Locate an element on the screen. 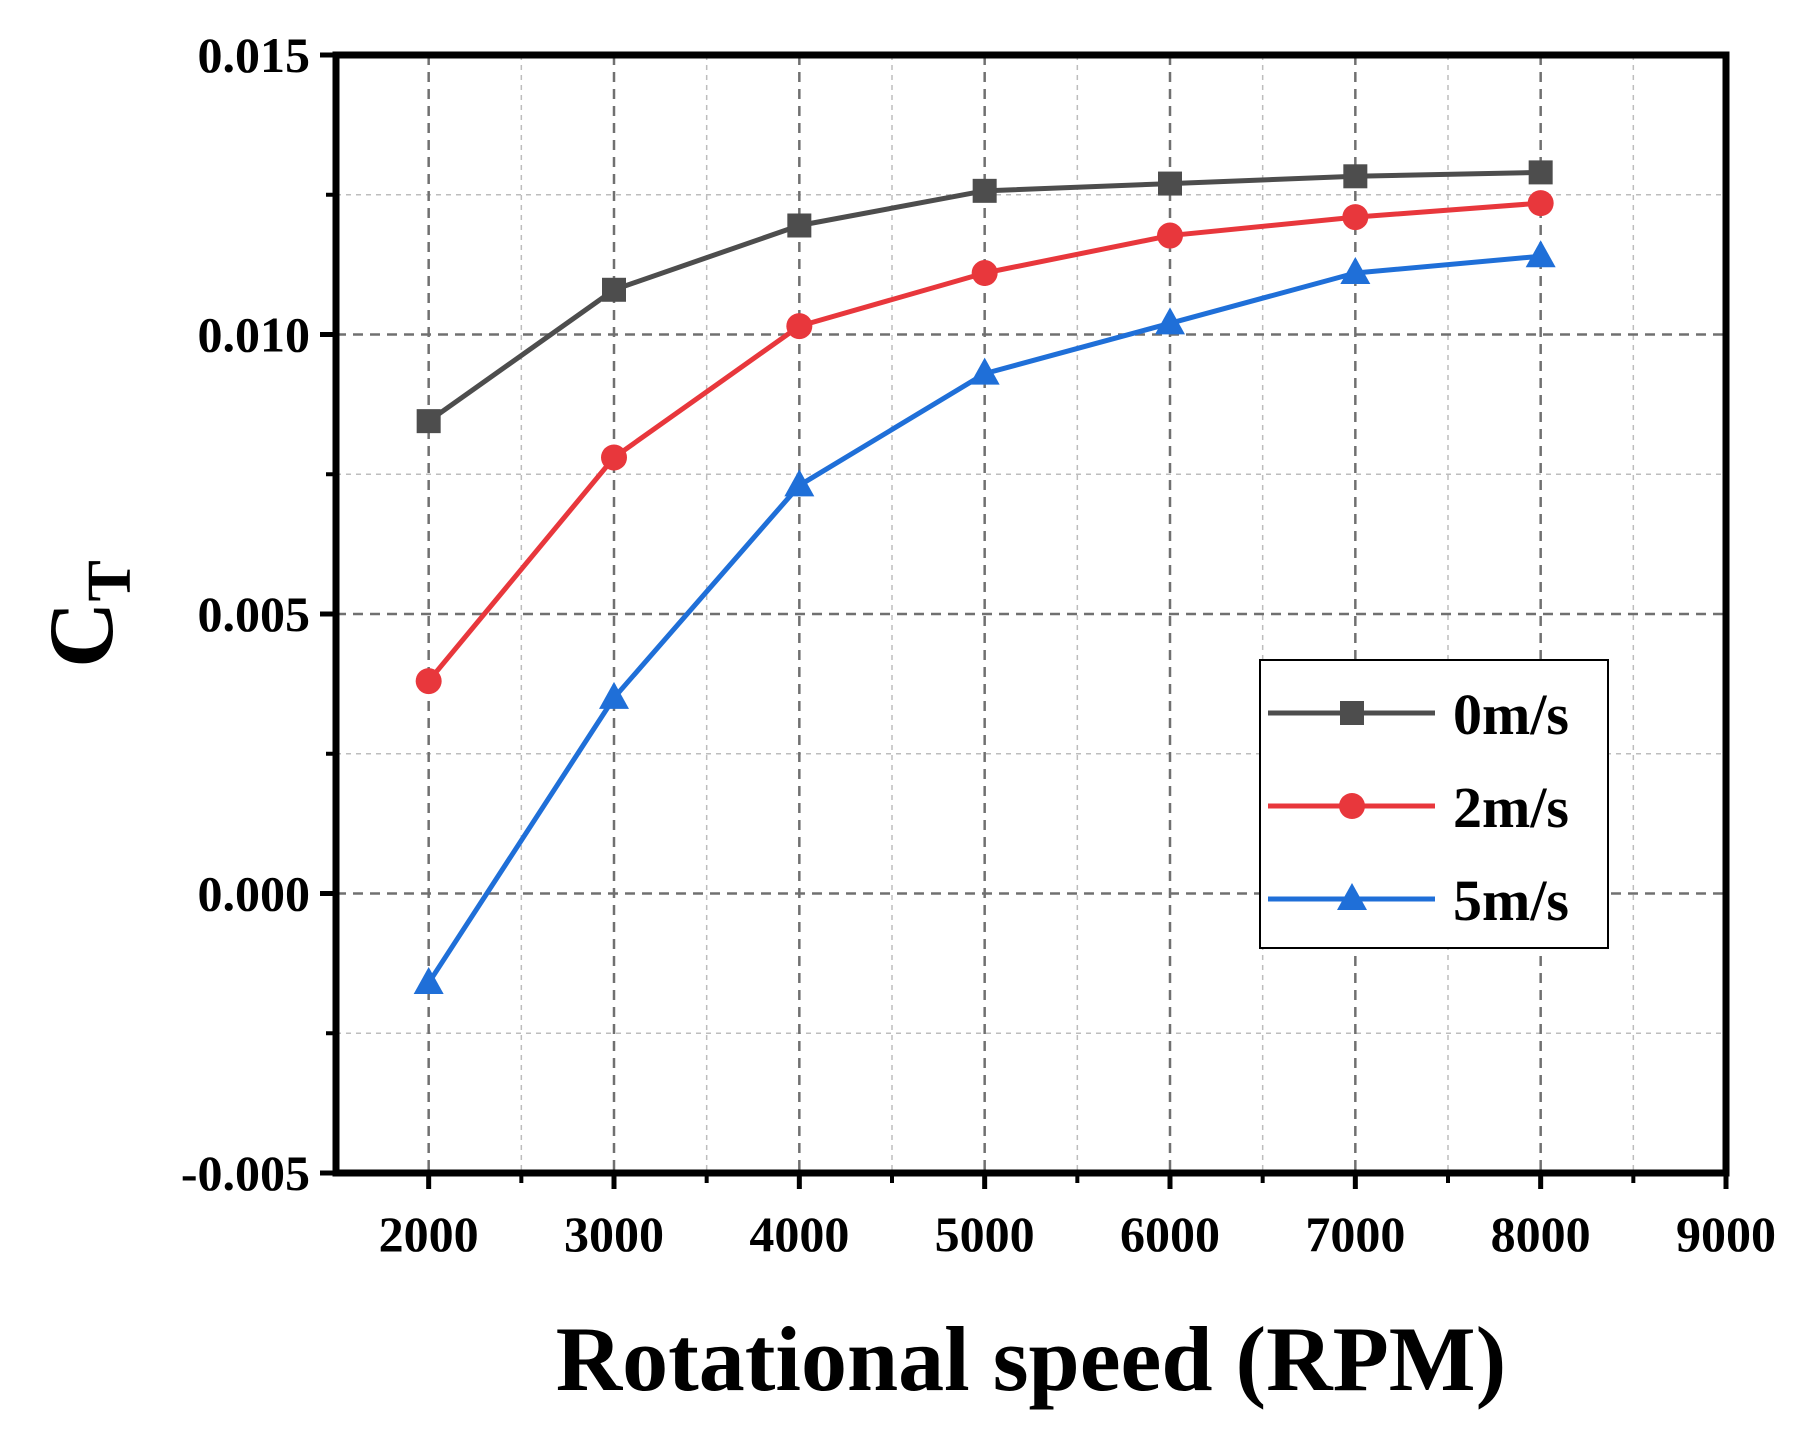 The image size is (1804, 1429). series-0m/s is located at coordinates (984, 297).